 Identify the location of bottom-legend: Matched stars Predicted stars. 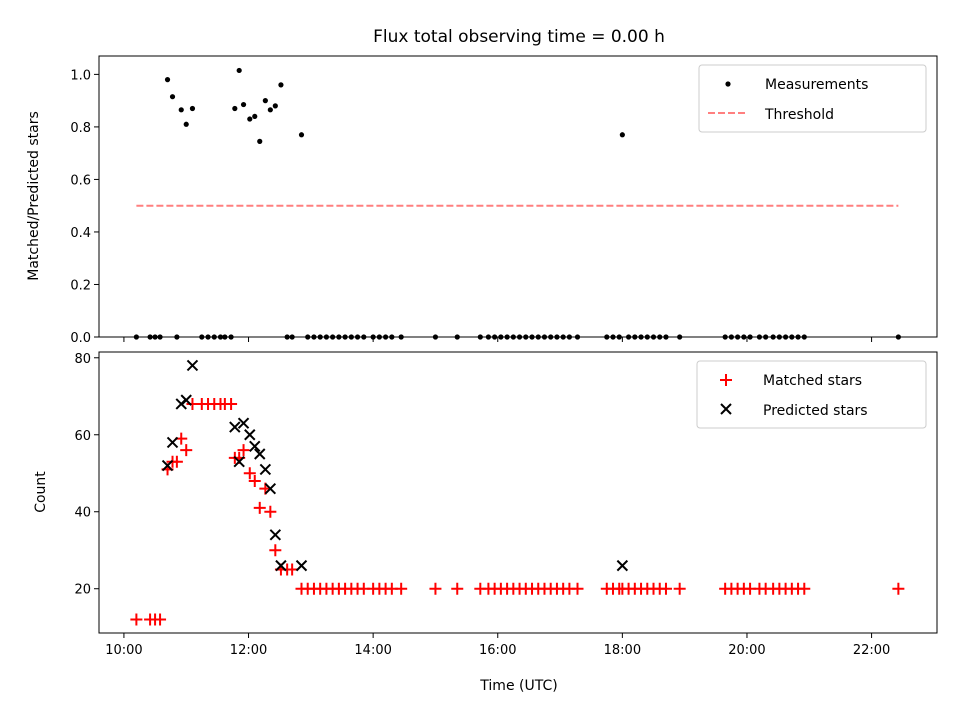
(811, 394).